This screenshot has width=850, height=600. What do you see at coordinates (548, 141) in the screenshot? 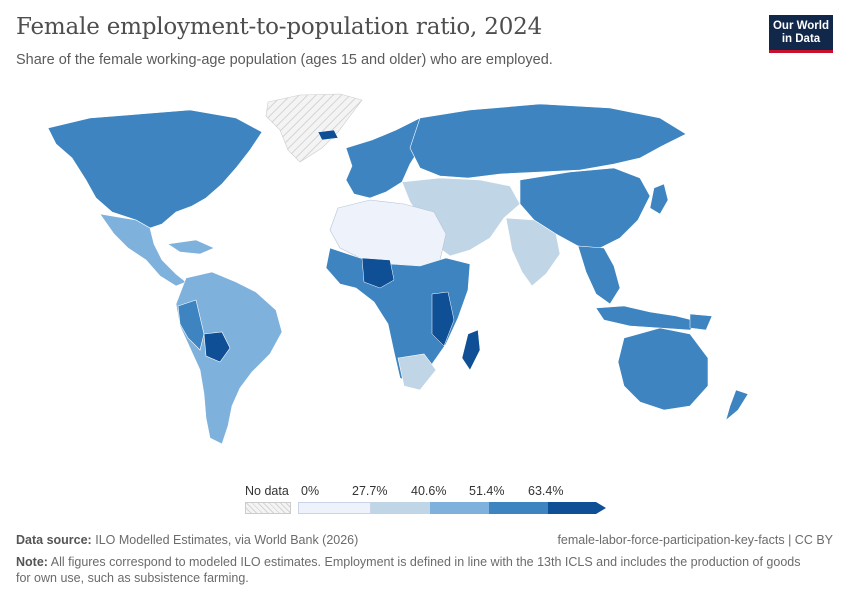
I see `region-russia` at bounding box center [548, 141].